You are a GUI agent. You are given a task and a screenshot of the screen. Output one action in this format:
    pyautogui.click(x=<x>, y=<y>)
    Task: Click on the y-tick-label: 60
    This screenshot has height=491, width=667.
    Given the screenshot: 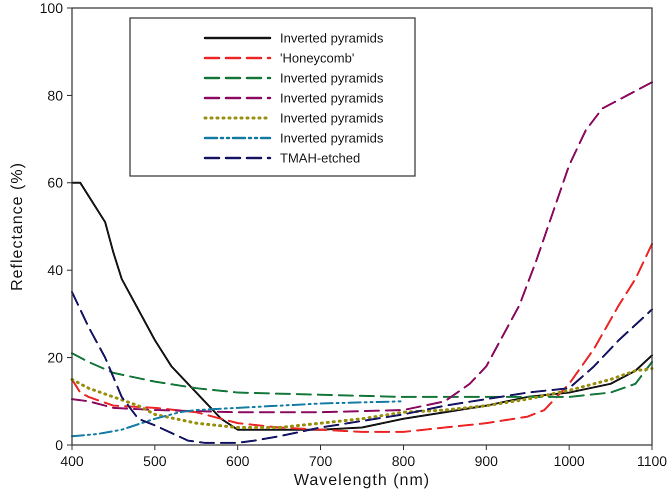 What is the action you would take?
    pyautogui.click(x=55, y=182)
    